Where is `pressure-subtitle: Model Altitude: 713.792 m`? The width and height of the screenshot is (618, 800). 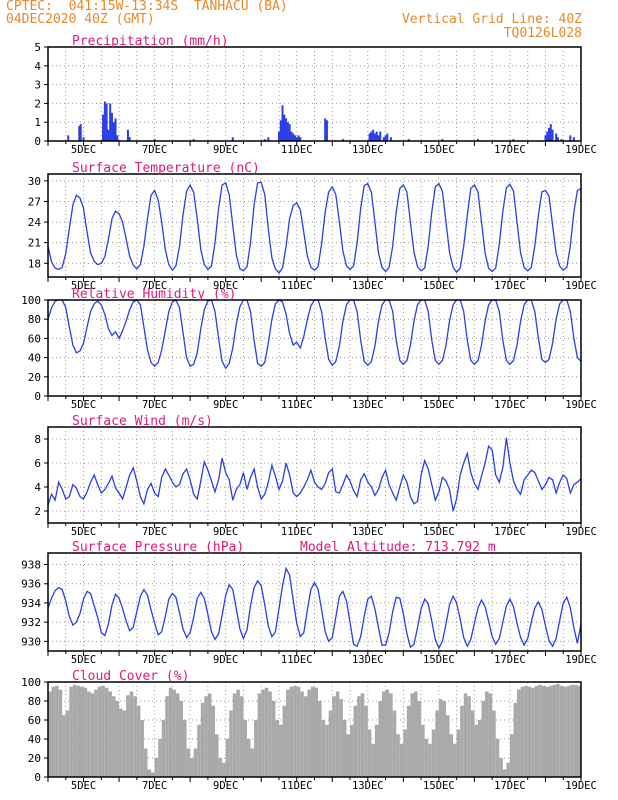 pressure-subtitle: Model Altitude: 713.792 m is located at coordinates (398, 547).